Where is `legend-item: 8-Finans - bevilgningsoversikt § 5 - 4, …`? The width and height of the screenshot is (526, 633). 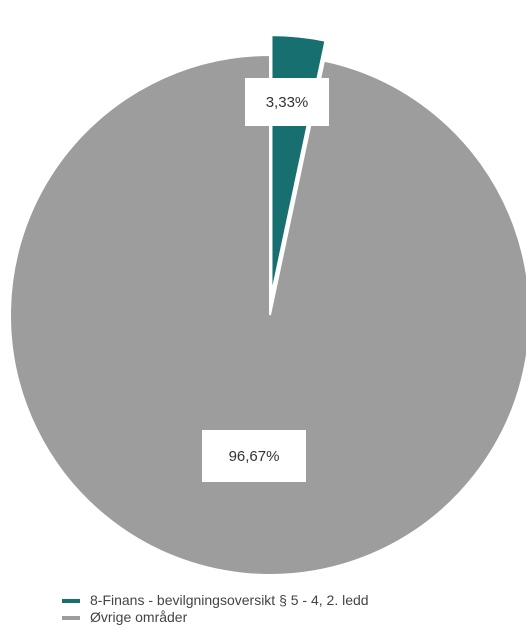
legend-item: 8-Finans - bevilgningsoversikt § 5 - 4, … is located at coordinates (215, 600).